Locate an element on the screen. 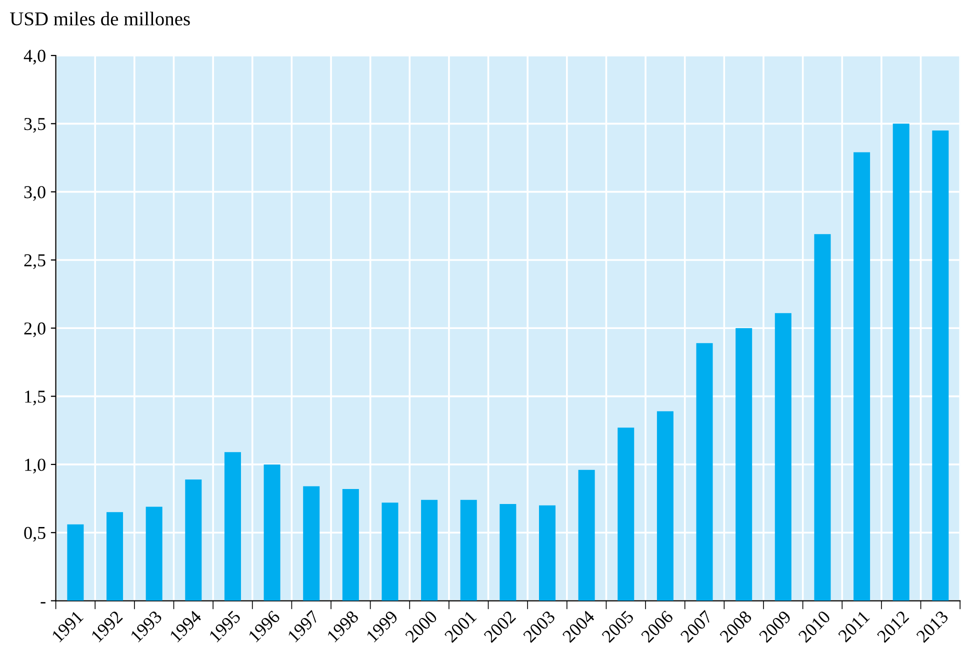  y-tick-label: 3,5 is located at coordinates (35, 125).